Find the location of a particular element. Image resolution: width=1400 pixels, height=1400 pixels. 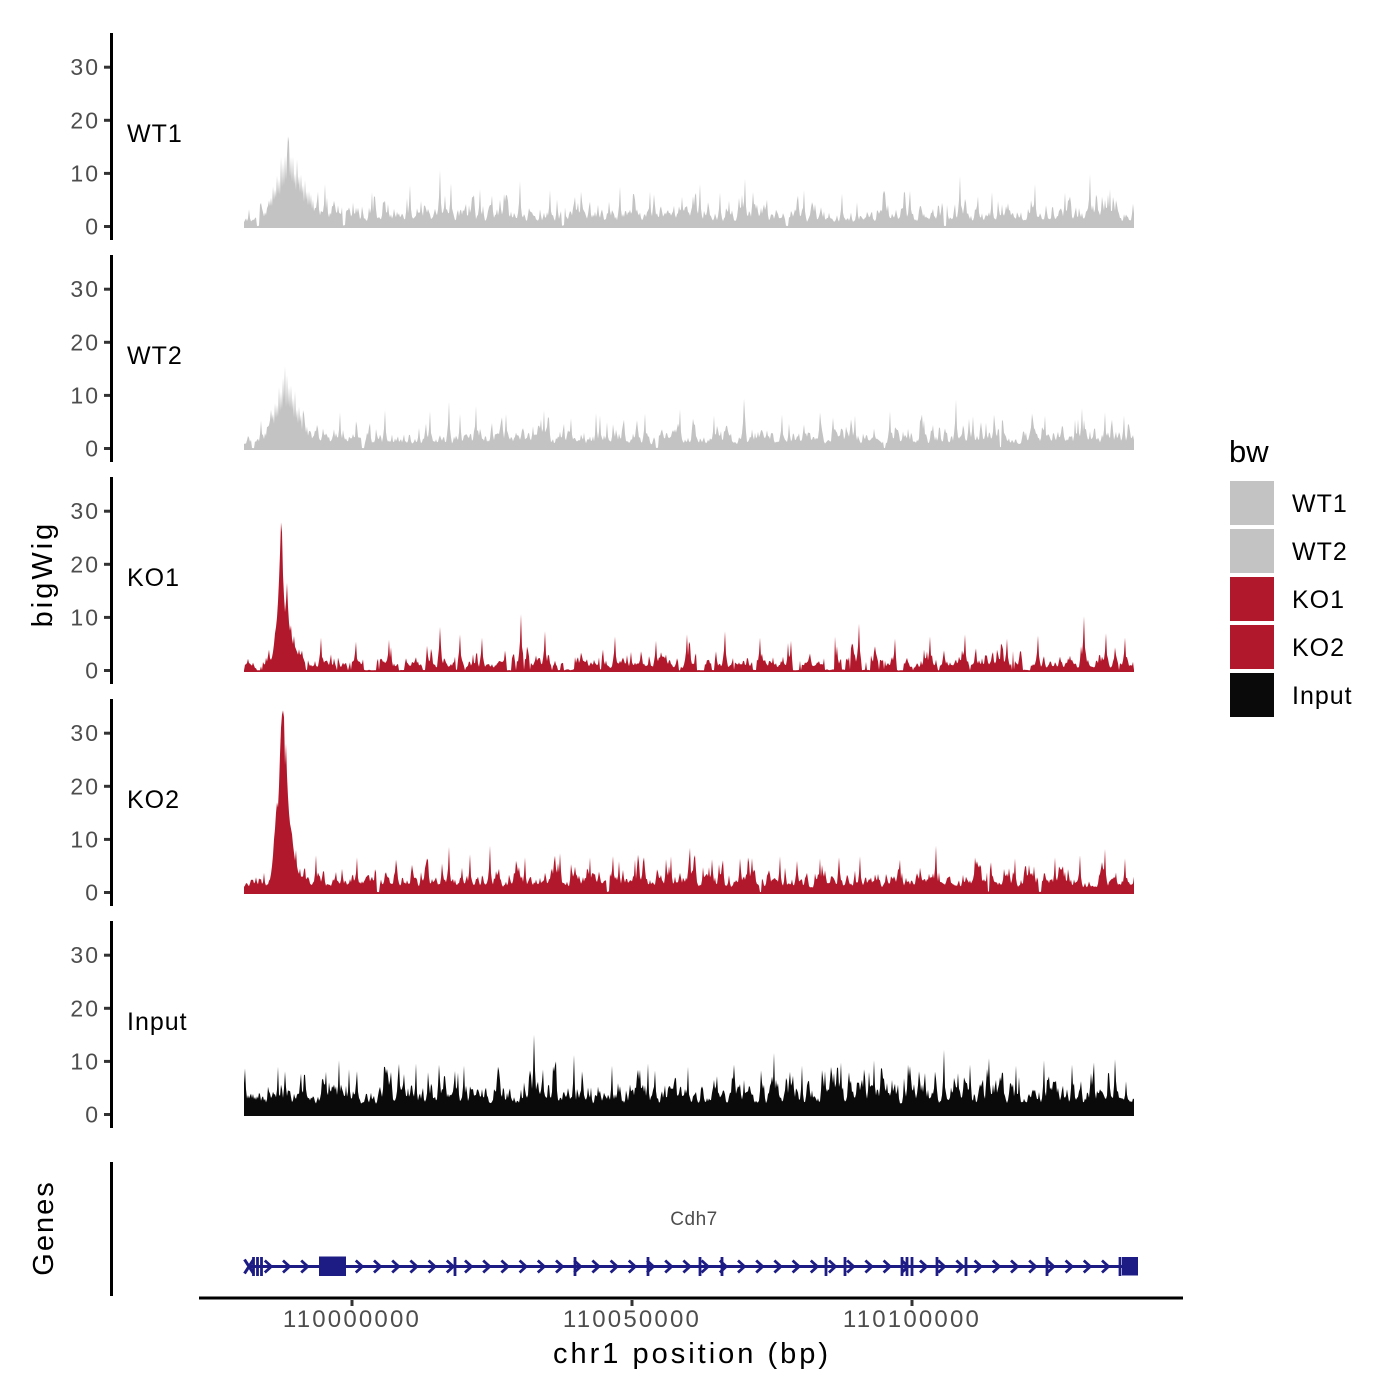

svg-text: 110100000 is located at coordinates (912, 1319).